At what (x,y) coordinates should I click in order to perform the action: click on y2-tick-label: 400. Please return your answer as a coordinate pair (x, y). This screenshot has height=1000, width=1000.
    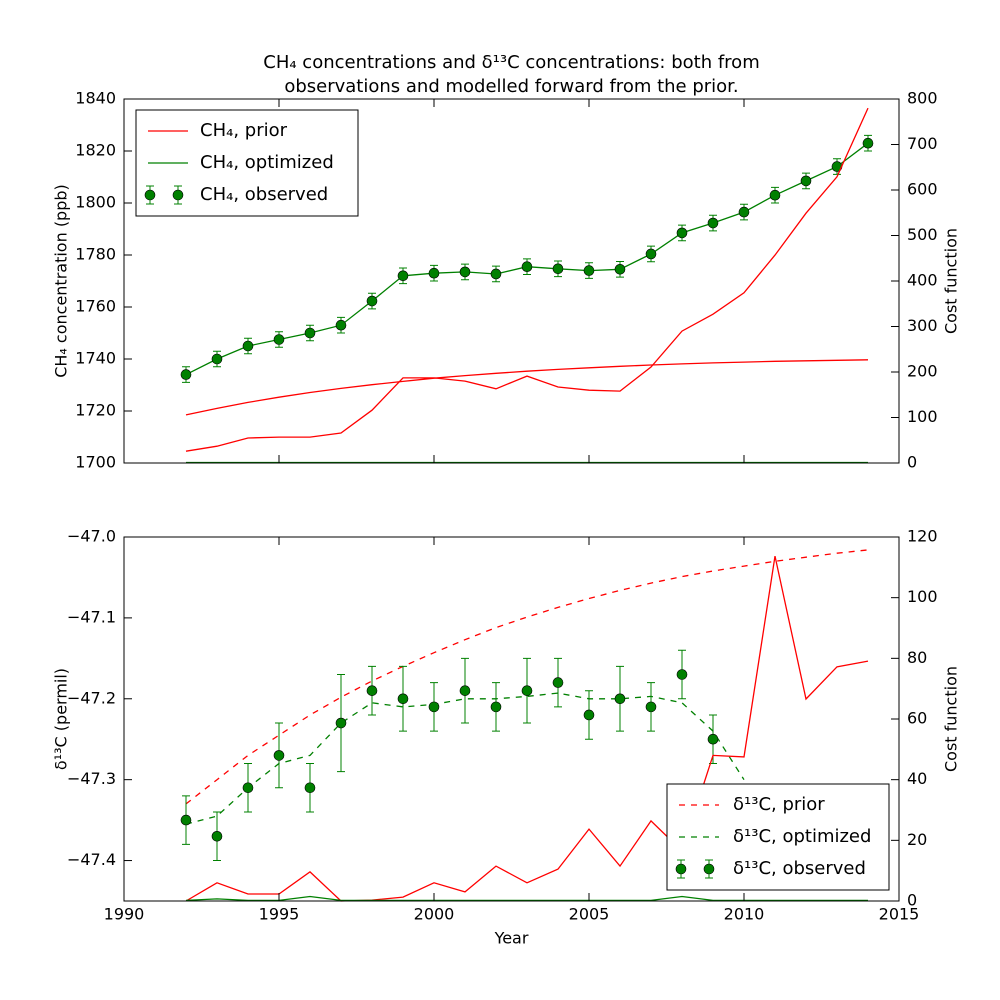
    Looking at the image, I should click on (922, 280).